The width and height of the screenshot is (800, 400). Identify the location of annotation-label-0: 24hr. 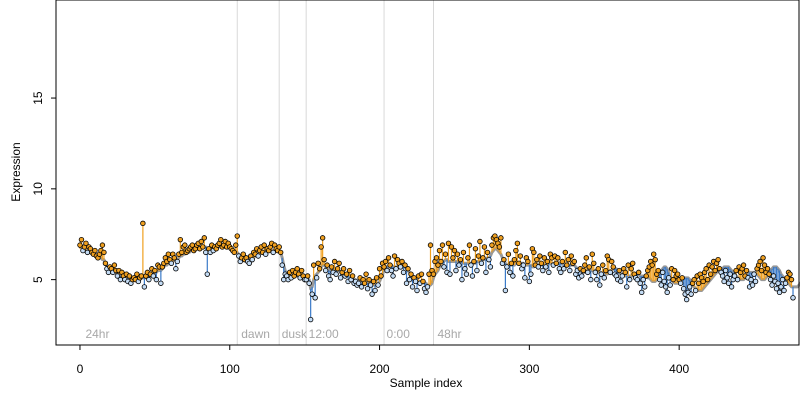
(97, 334).